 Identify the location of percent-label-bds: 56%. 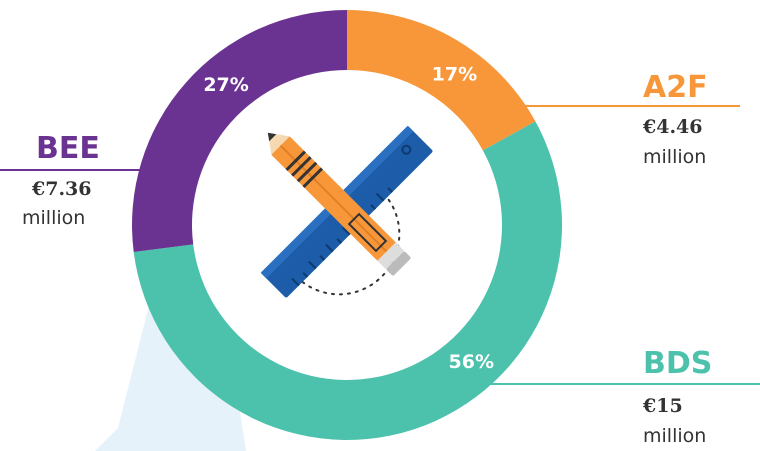
(471, 362).